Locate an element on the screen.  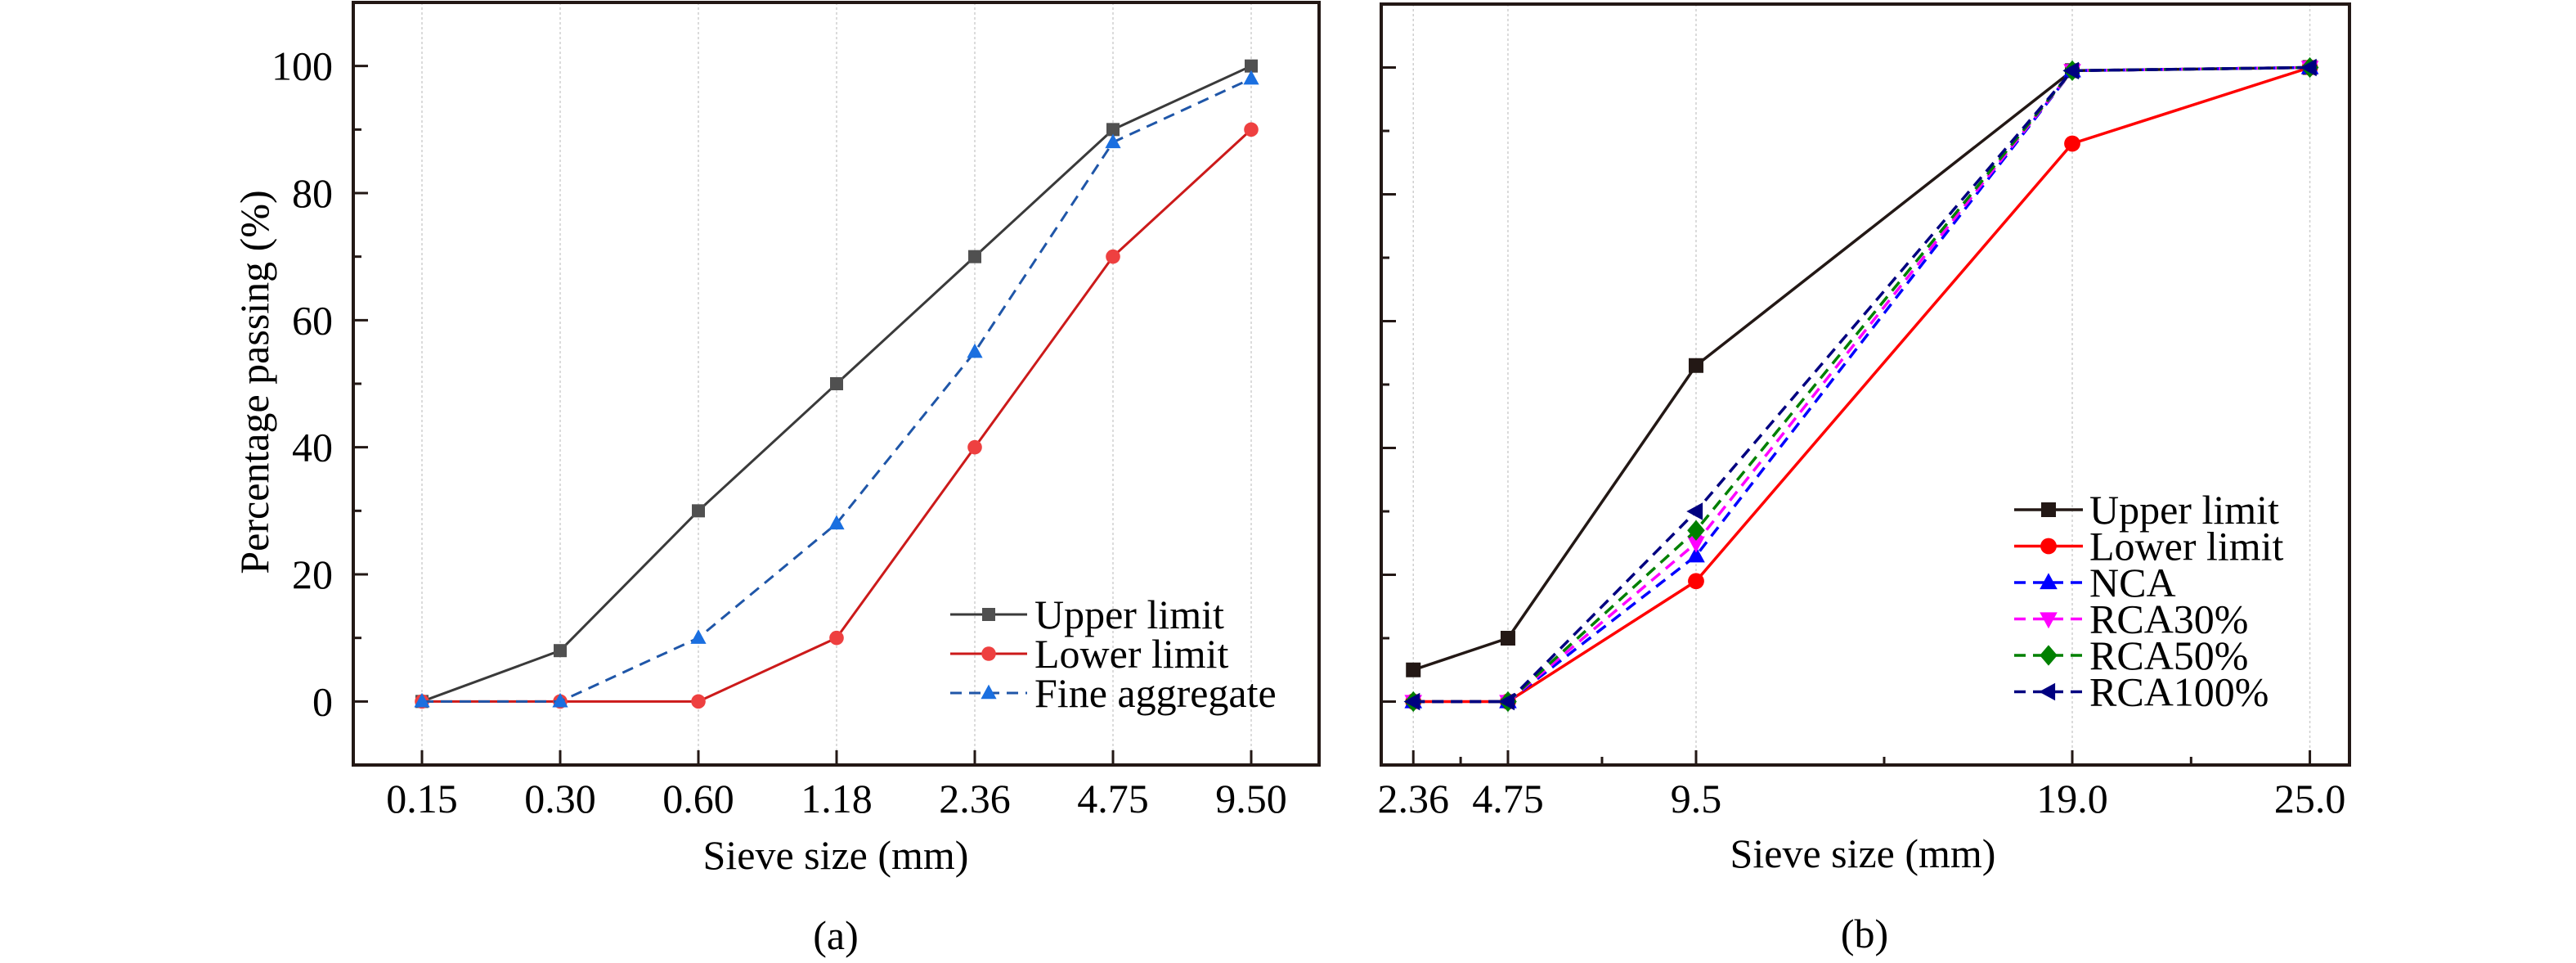
y-tick-label: 60 is located at coordinates (313, 320).